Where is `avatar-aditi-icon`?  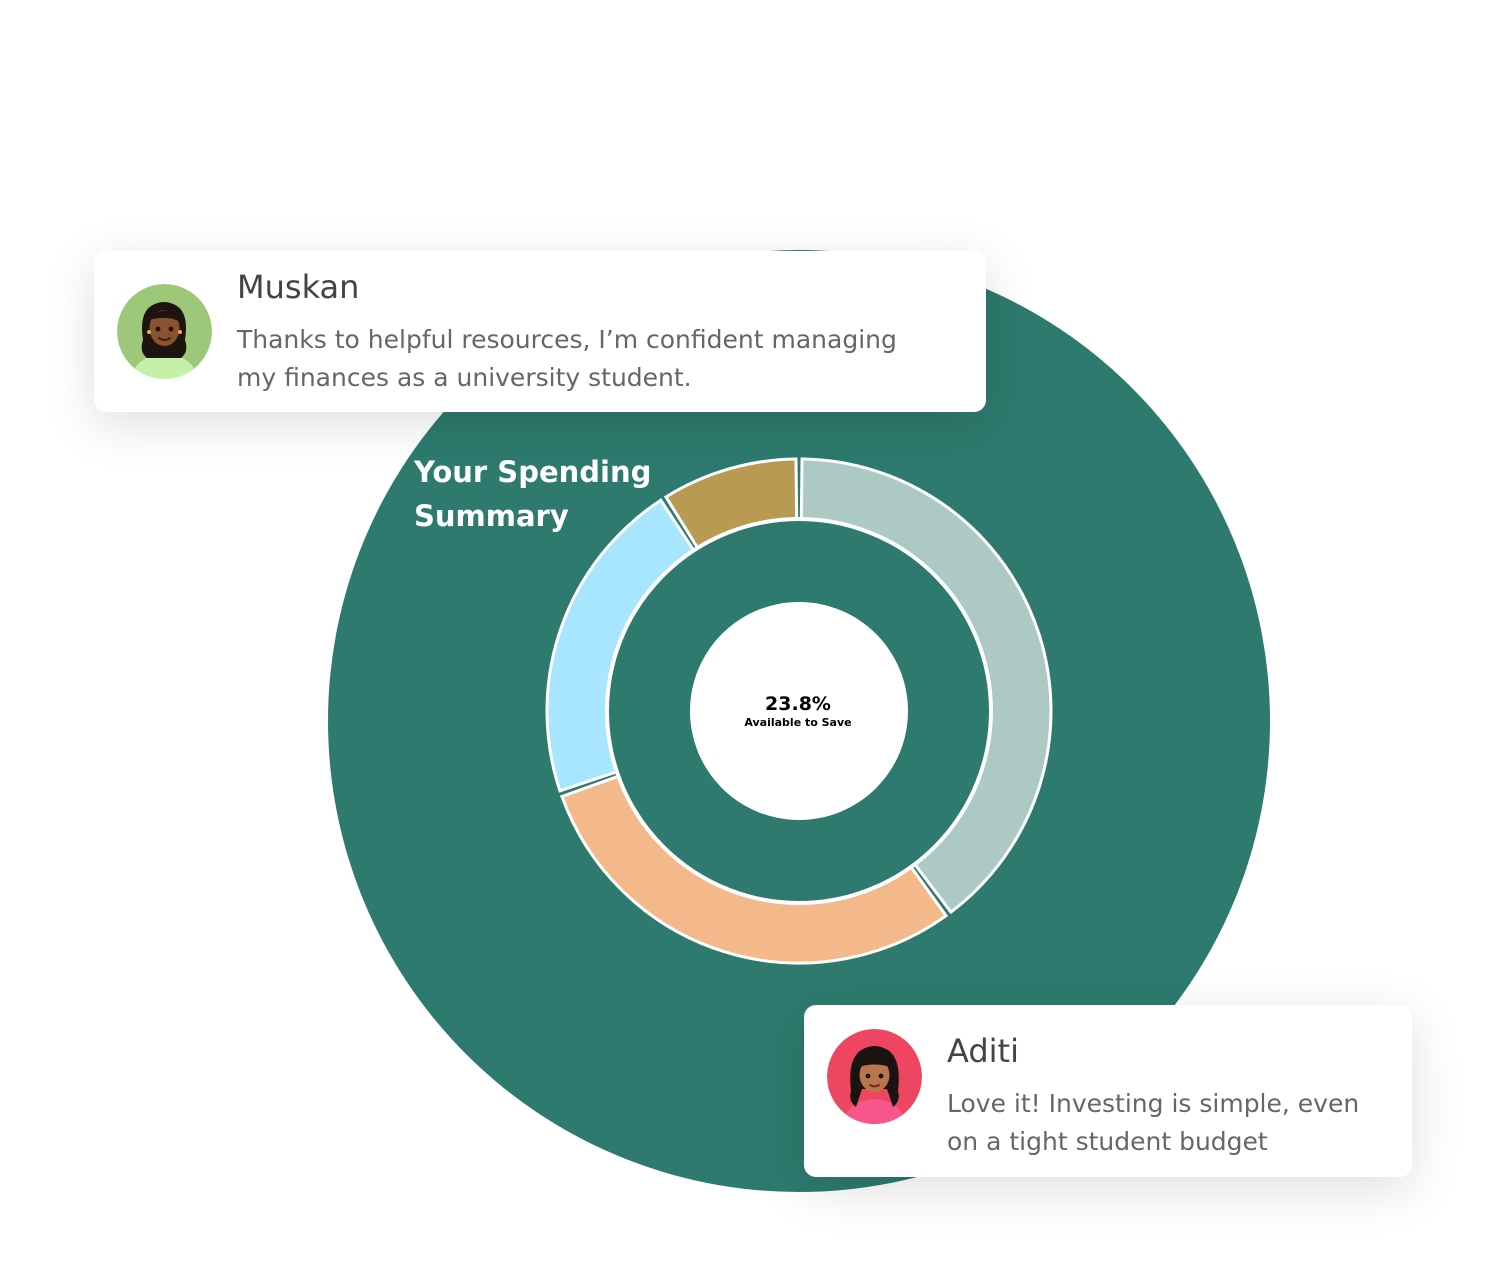 avatar-aditi-icon is located at coordinates (874, 1076).